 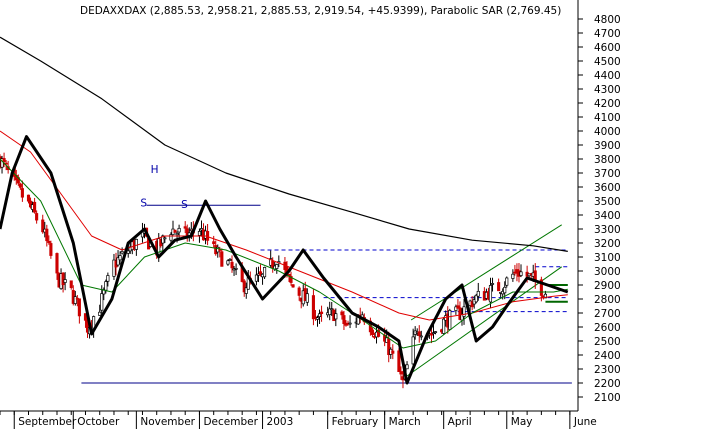 What do you see at coordinates (607, 76) in the screenshot?
I see `y-tick-label: 4400` at bounding box center [607, 76].